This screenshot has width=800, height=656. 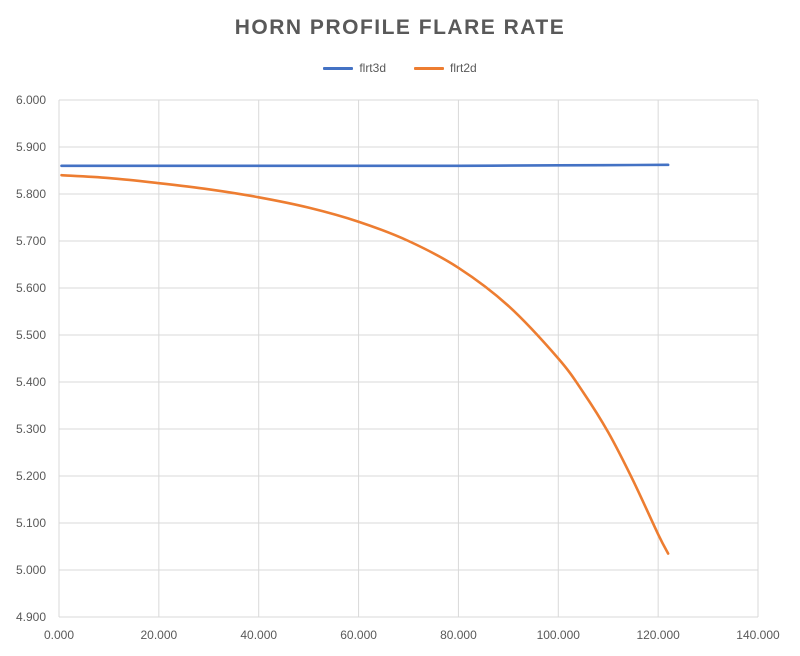 What do you see at coordinates (159, 635) in the screenshot?
I see `x-tick-label: 20.000` at bounding box center [159, 635].